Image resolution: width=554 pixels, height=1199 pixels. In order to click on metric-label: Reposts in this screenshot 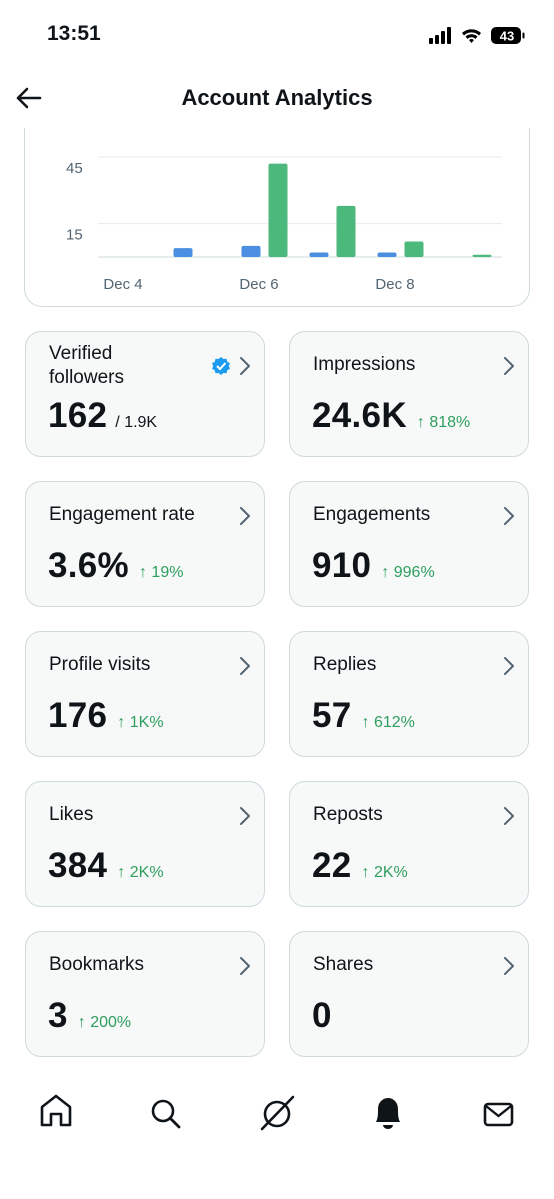, I will do `click(348, 814)`.